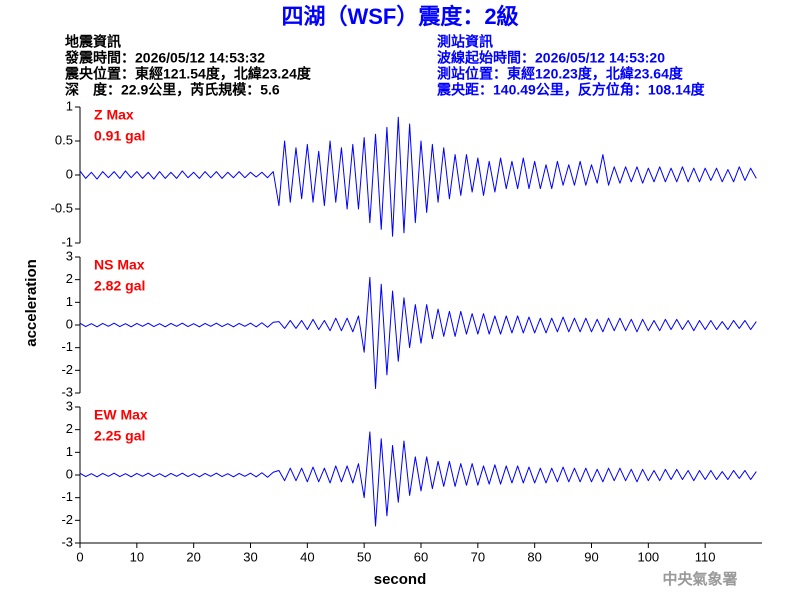 The width and height of the screenshot is (800, 600). Describe the element at coordinates (399, 16) in the screenshot. I see `title: 四湖（WSF）震度：2級` at that location.